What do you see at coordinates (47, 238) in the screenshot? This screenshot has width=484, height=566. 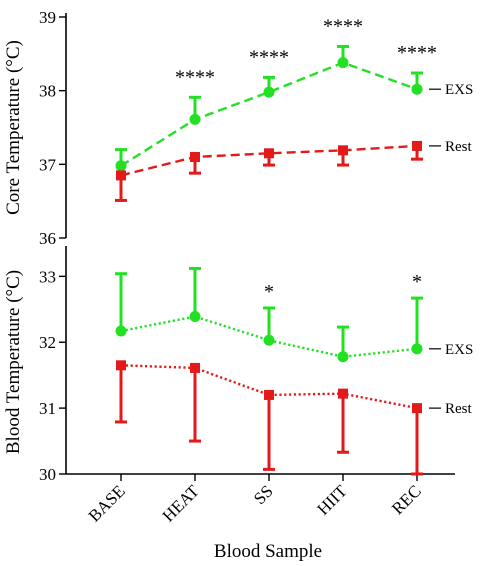 I see `y-tick-label: 36` at bounding box center [47, 238].